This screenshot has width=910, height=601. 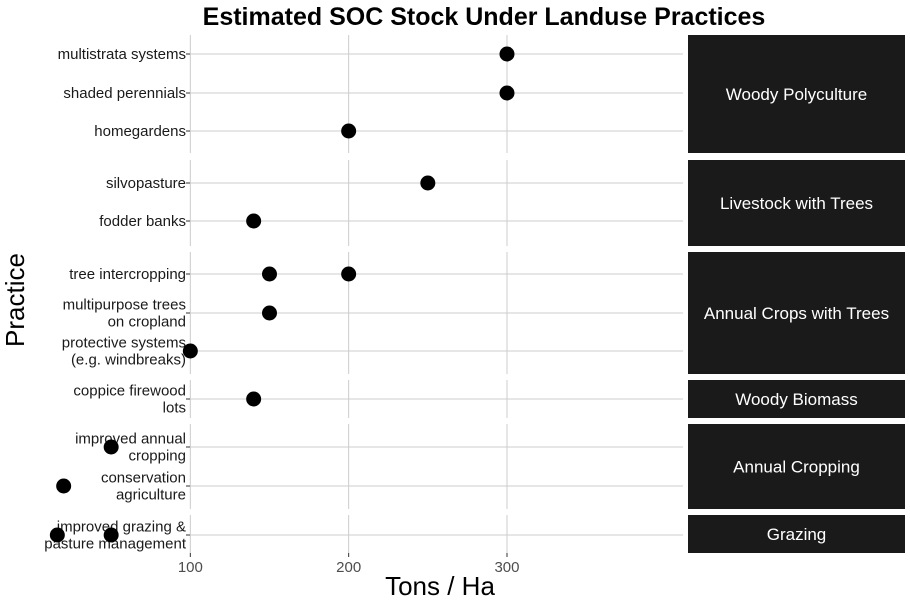 I want to click on facet-strip-label: Woody Biomass, so click(x=796, y=399).